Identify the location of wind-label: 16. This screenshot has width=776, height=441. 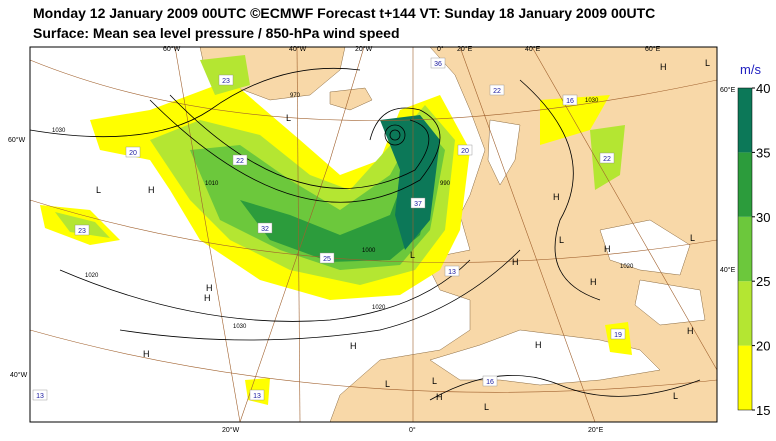
(490, 382).